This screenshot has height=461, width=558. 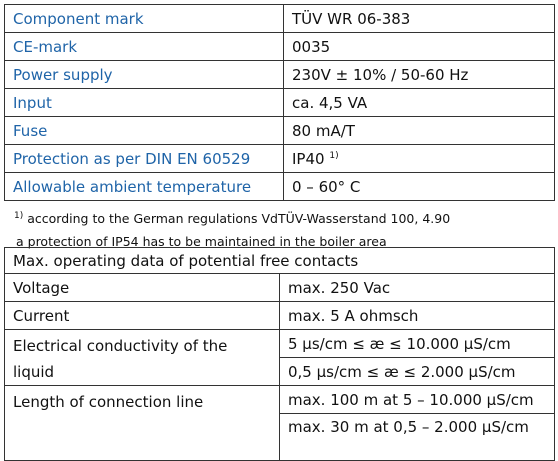 I want to click on table-row: Input ca. 4,5 VA, so click(x=279, y=102).